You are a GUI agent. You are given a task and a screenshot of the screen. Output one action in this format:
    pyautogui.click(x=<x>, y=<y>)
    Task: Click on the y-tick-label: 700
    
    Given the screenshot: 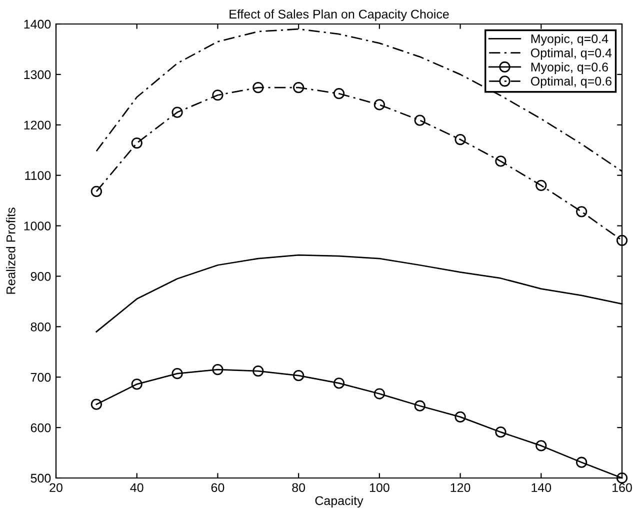 What is the action you would take?
    pyautogui.click(x=40, y=377)
    